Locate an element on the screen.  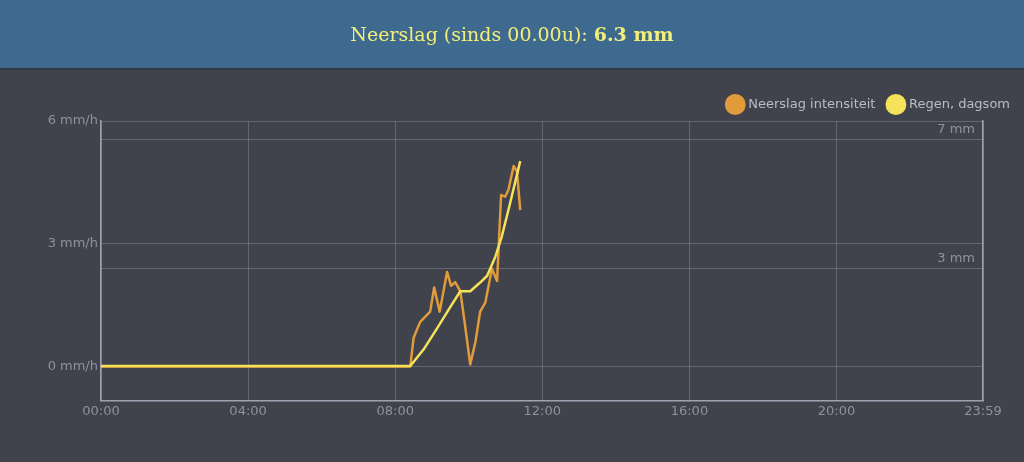
x-tick-label: 04:00 is located at coordinates (248, 410).